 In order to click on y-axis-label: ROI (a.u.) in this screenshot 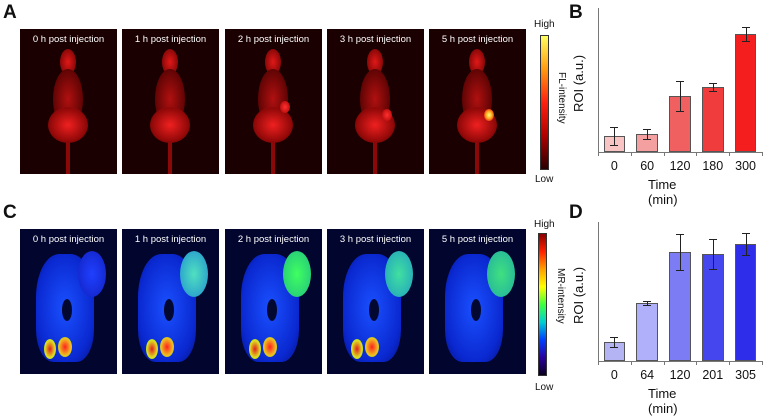, I will do `click(578, 295)`.